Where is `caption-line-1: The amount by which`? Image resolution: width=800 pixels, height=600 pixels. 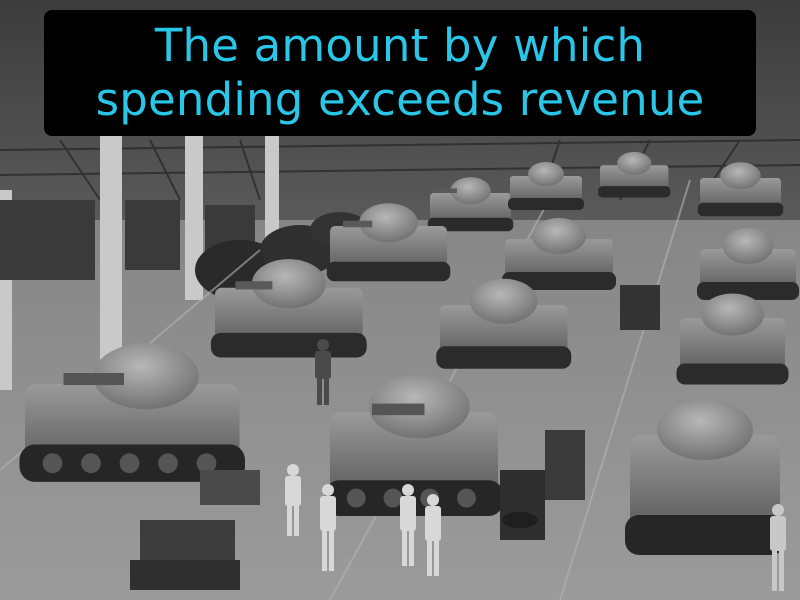 caption-line-1: The amount by which is located at coordinates (400, 45).